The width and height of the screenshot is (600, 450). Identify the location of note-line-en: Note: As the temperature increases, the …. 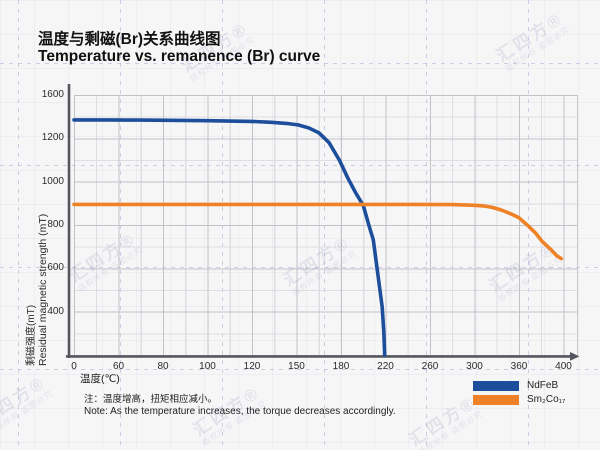
(240, 411).